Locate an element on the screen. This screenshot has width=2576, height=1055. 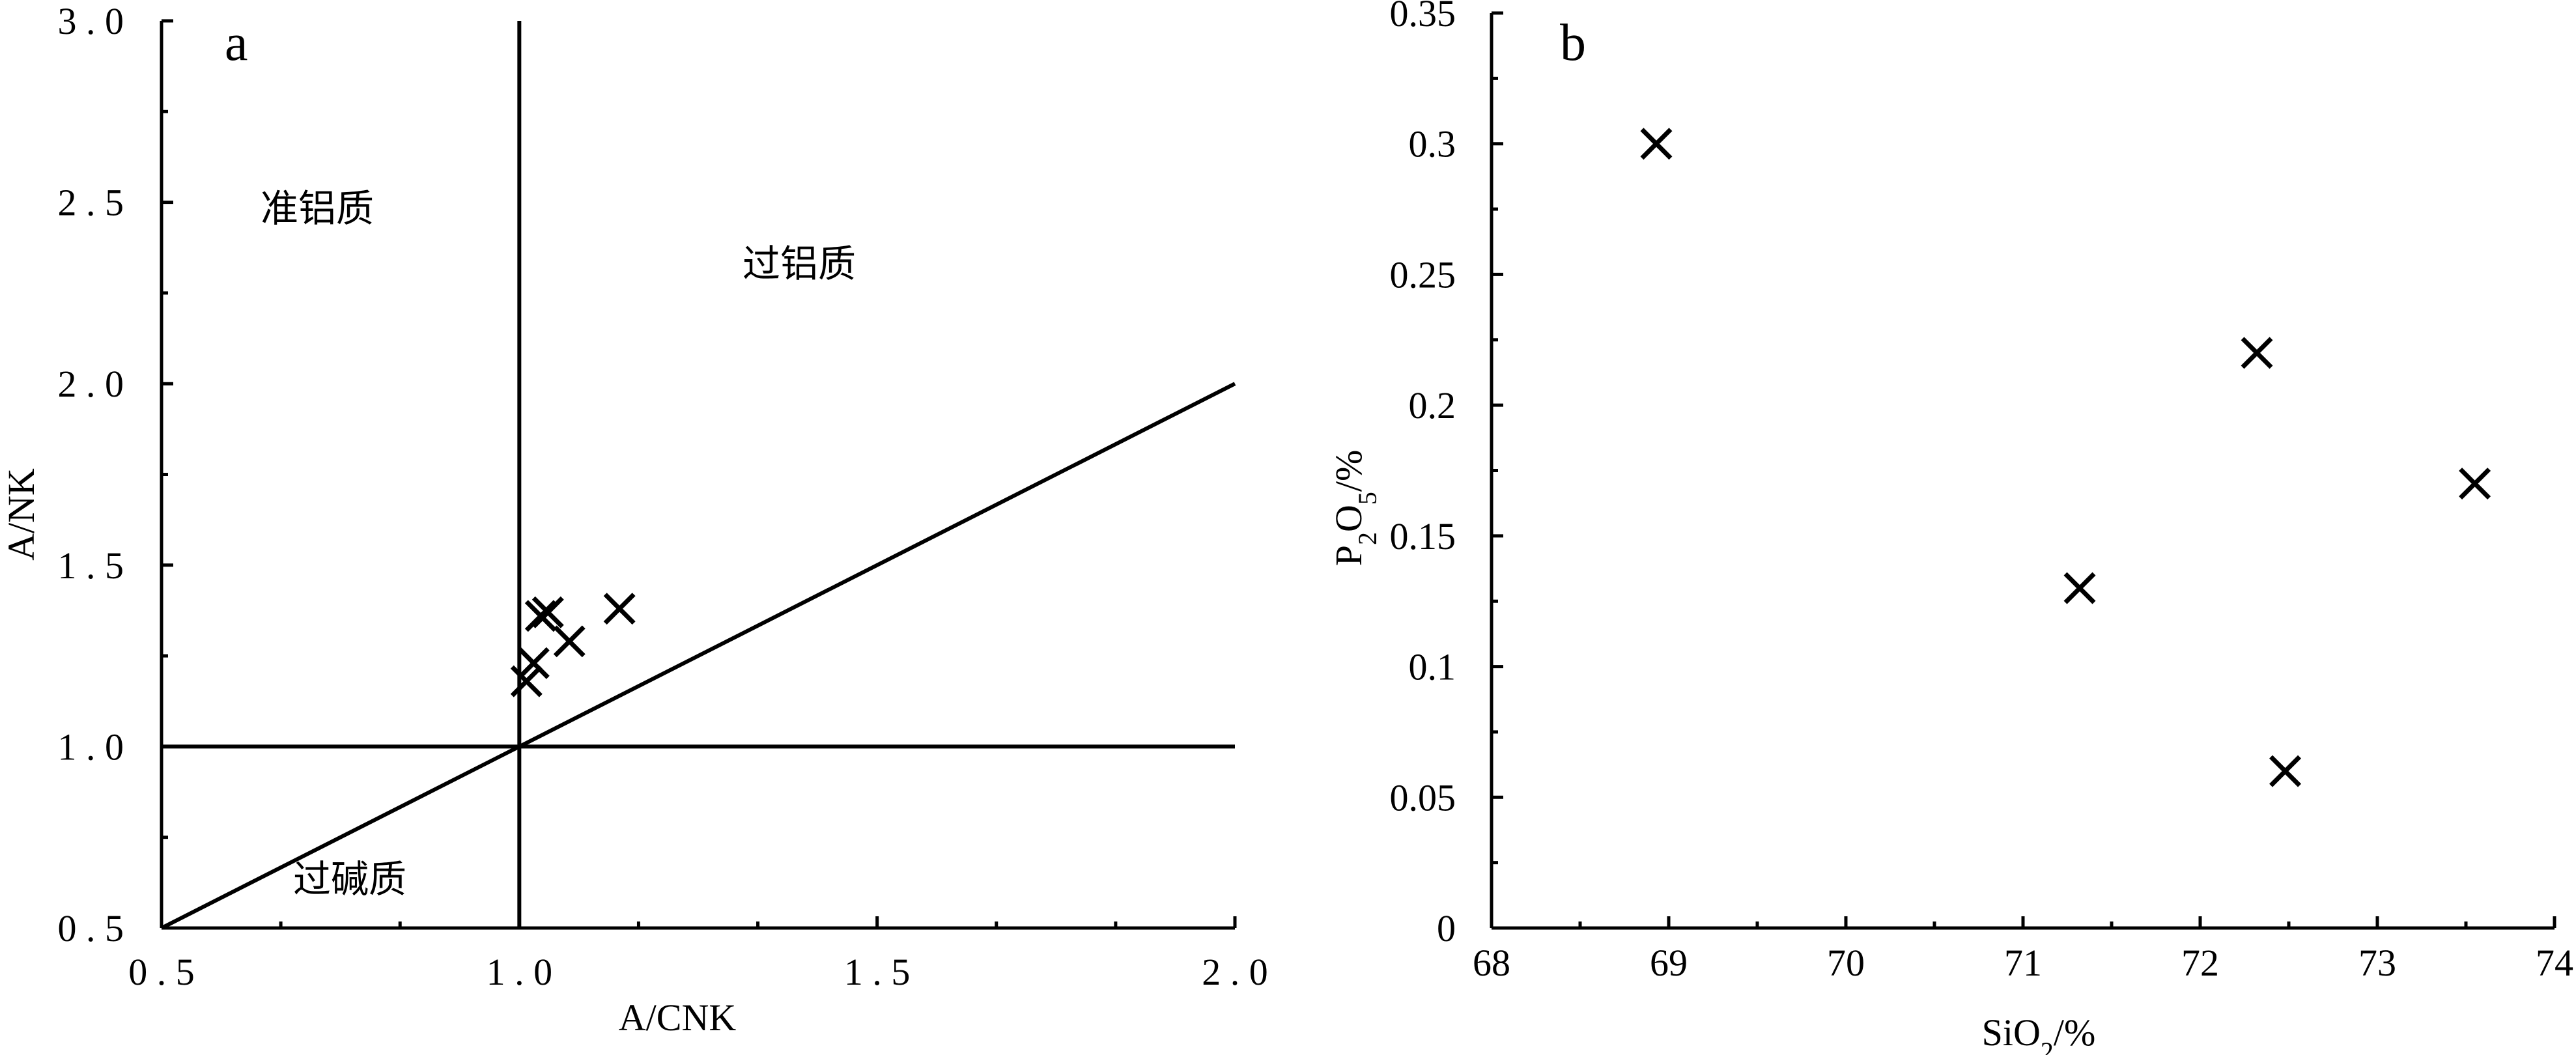
y-tick-label: 0.15 is located at coordinates (1423, 536).